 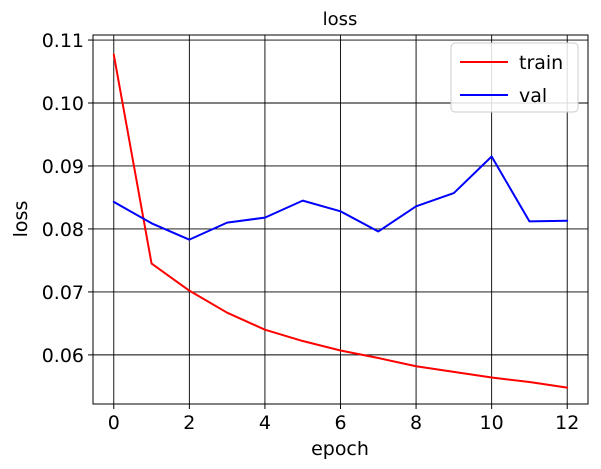 What do you see at coordinates (265, 423) in the screenshot?
I see `x-tick-label: 4` at bounding box center [265, 423].